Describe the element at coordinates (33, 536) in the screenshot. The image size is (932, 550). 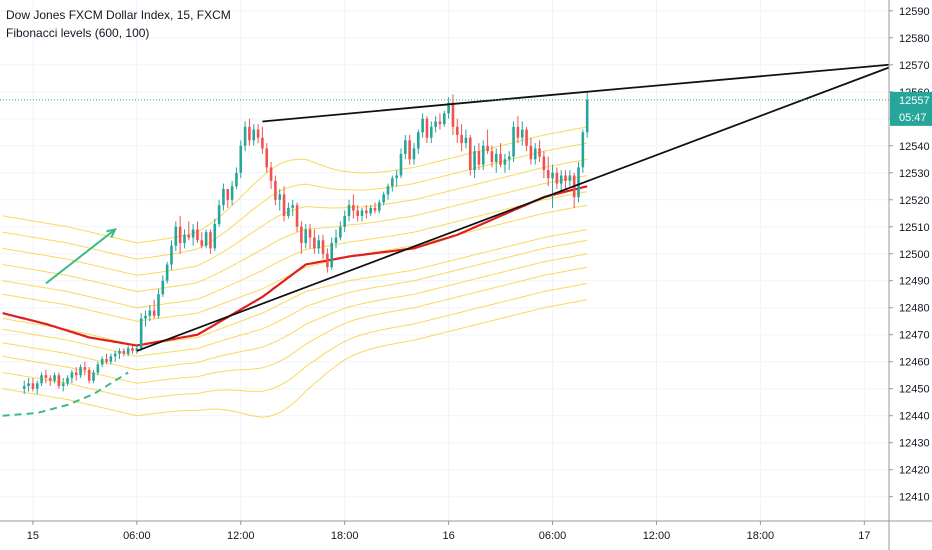
I see `time-tick-label: 15` at that location.